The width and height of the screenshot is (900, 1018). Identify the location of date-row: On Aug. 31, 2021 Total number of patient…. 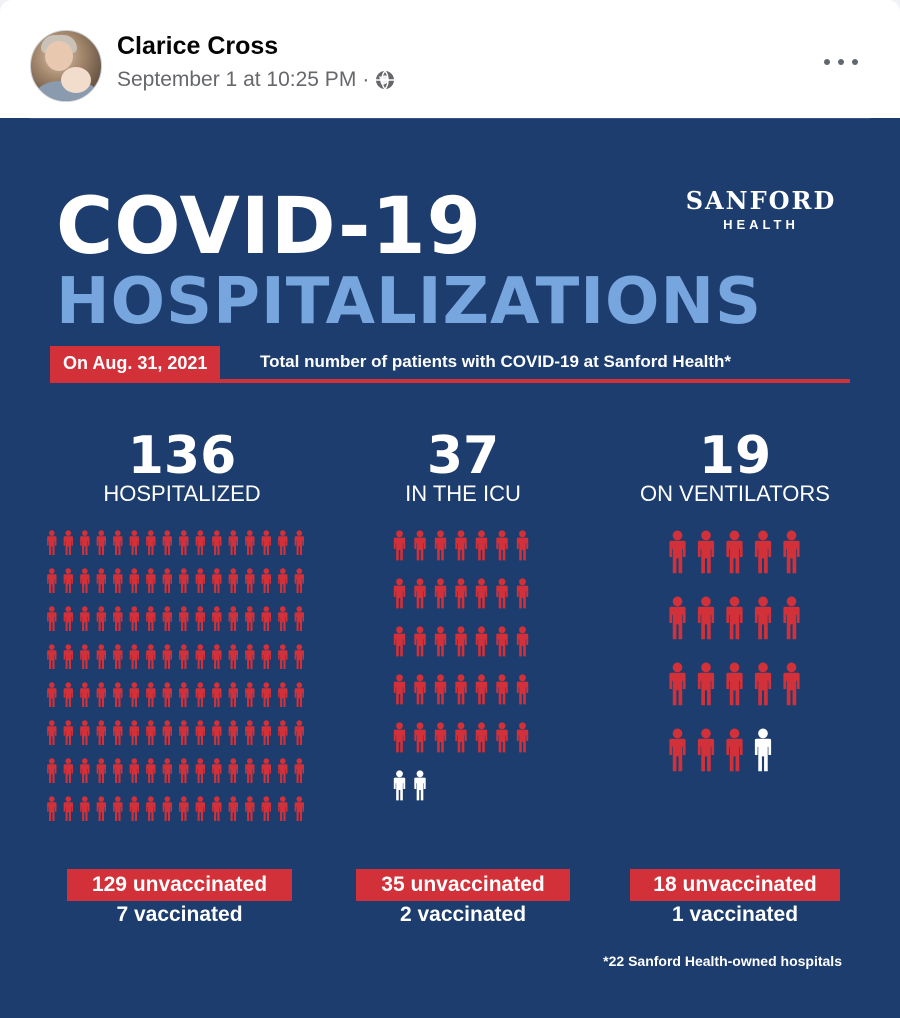
(450, 366).